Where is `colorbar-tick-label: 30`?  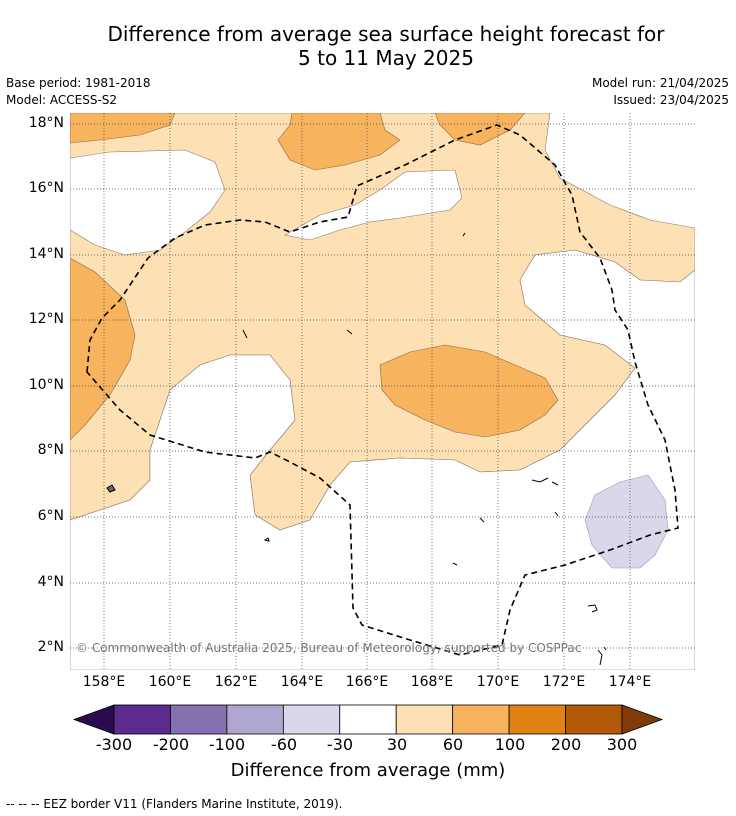
colorbar-tick-label: 30 is located at coordinates (397, 744).